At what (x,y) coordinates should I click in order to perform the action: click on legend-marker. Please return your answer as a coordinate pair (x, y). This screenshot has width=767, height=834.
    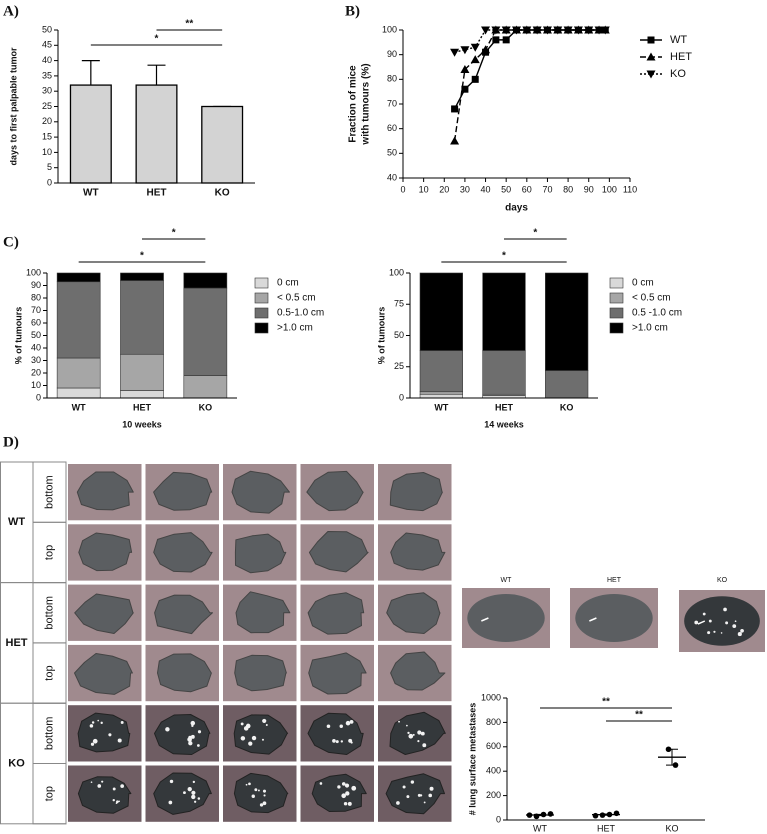
    Looking at the image, I should click on (651, 40).